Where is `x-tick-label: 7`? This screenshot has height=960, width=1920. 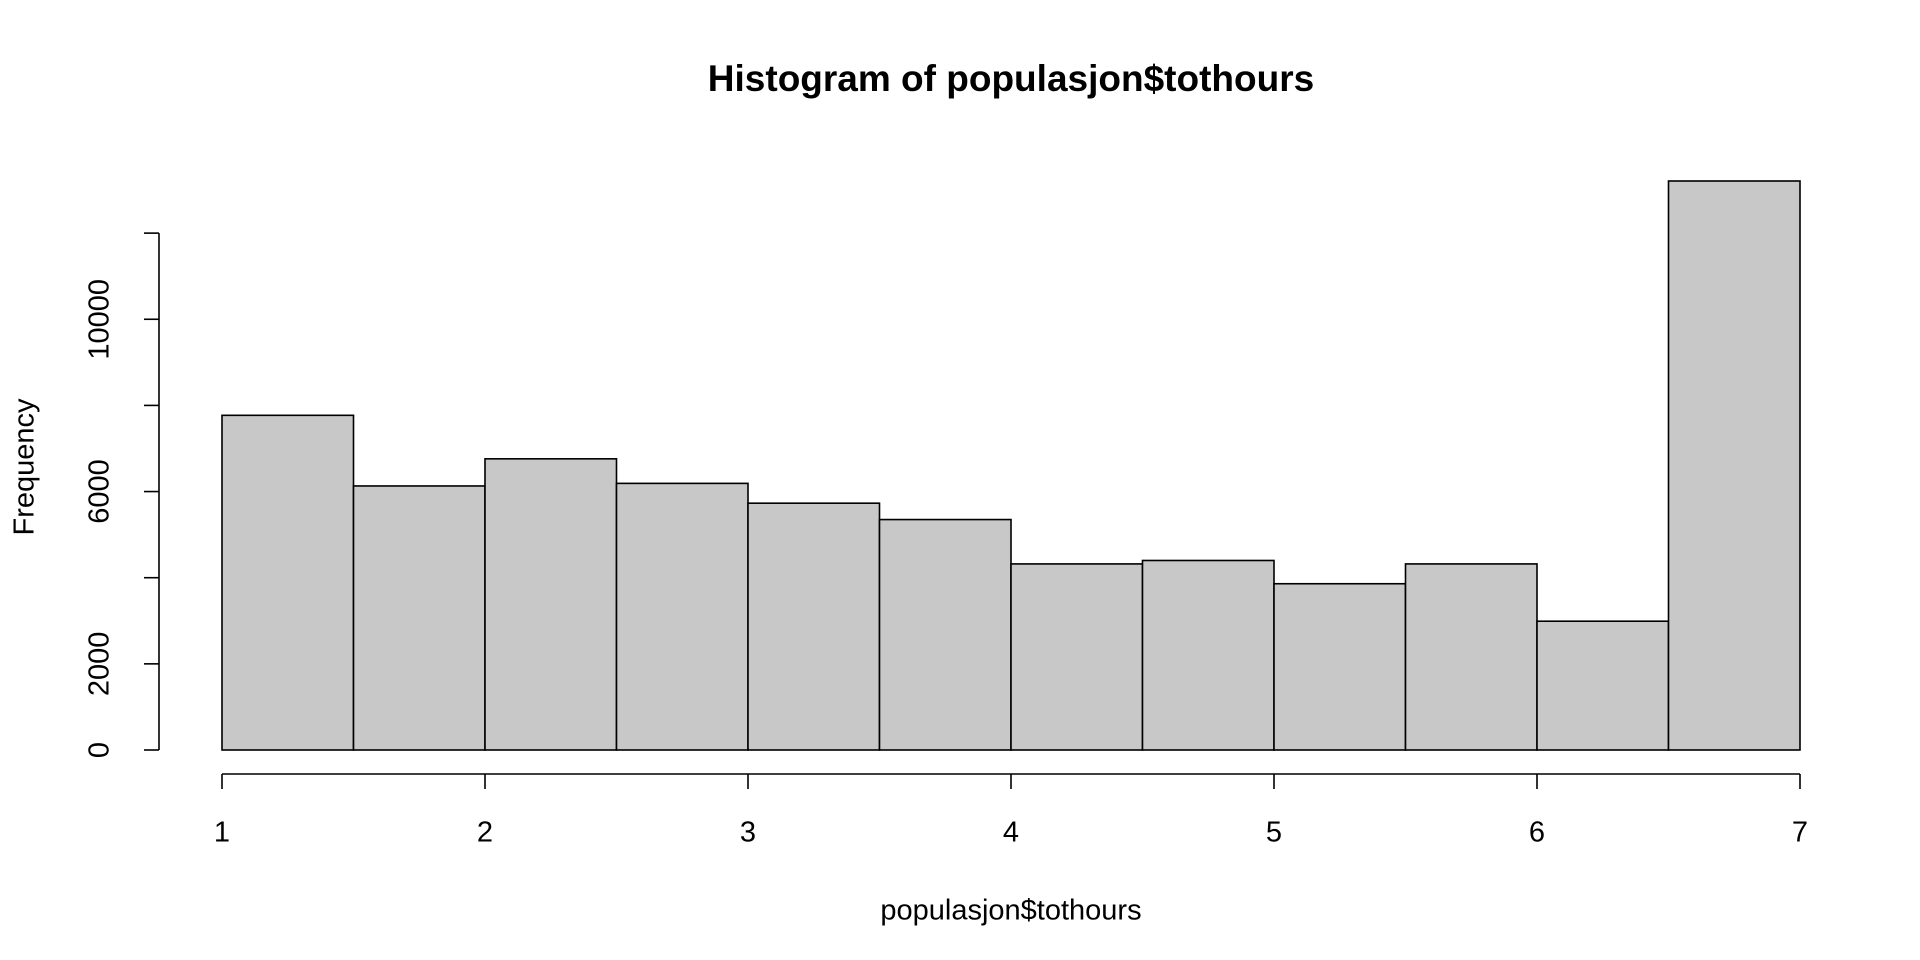 x-tick-label: 7 is located at coordinates (1800, 833).